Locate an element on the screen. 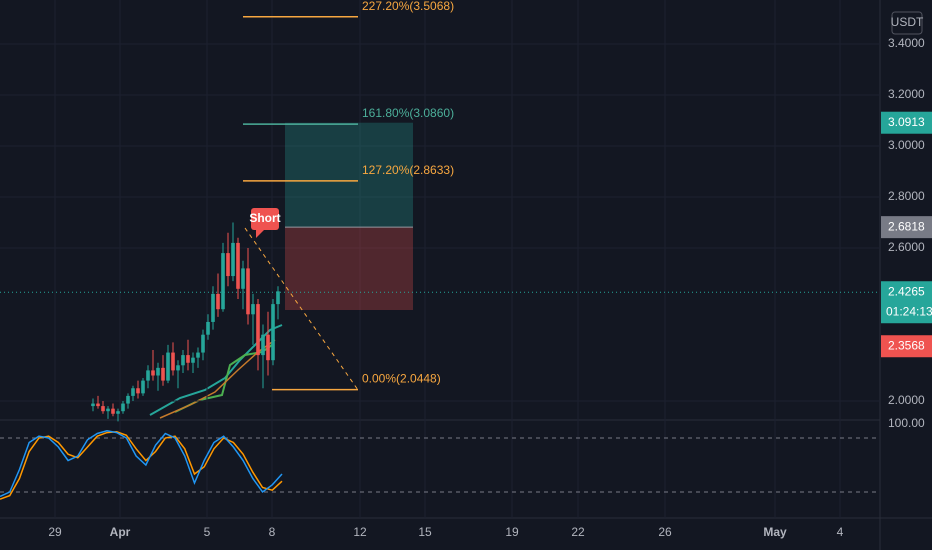 The image size is (932, 550). x-tick-label: 22 is located at coordinates (578, 532).